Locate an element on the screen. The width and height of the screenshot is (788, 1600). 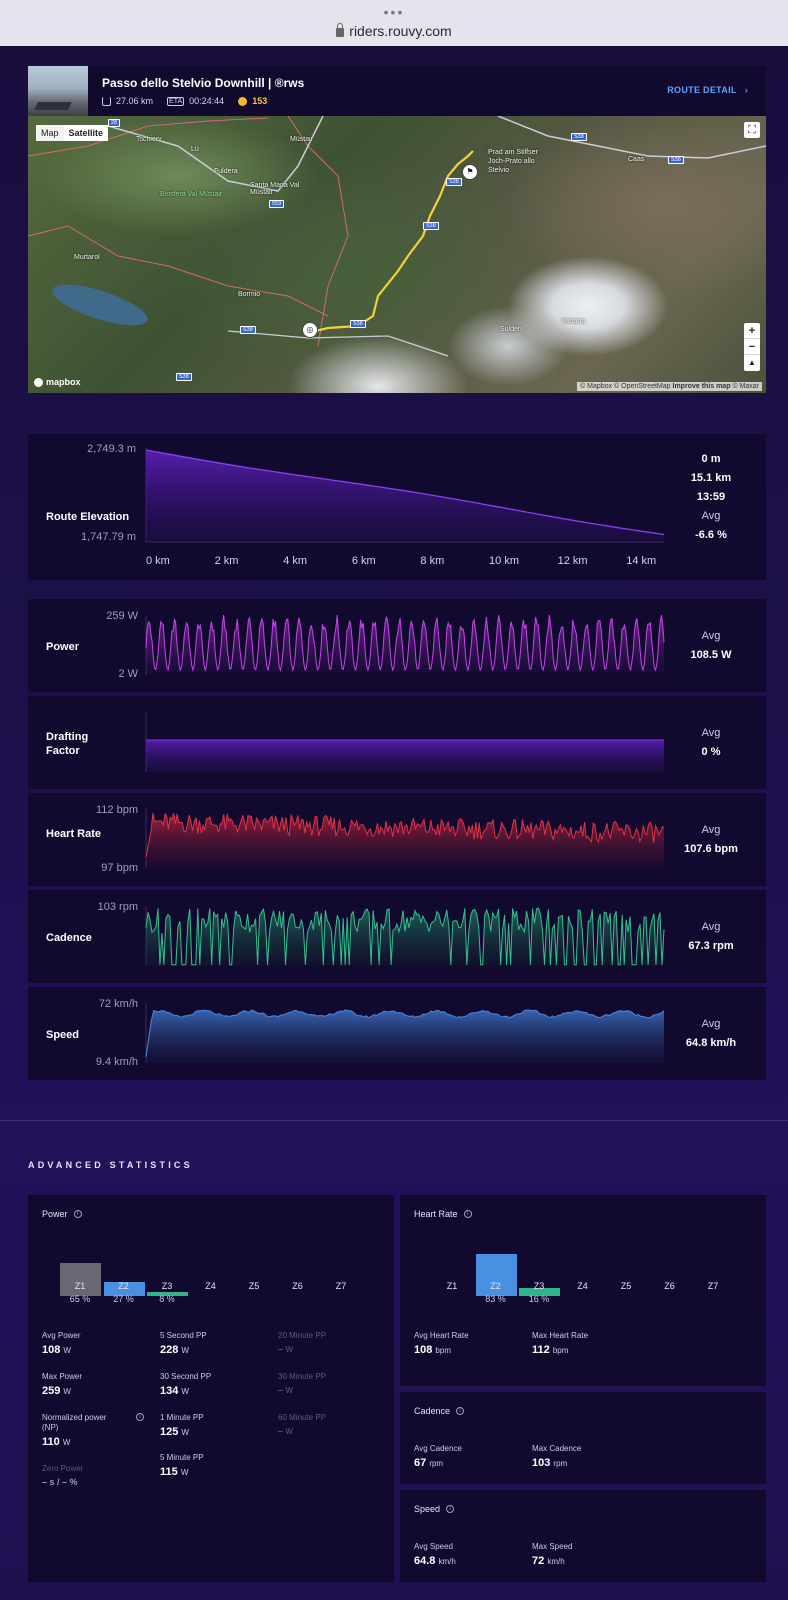
map-place-label: Fuldera is located at coordinates (226, 171).